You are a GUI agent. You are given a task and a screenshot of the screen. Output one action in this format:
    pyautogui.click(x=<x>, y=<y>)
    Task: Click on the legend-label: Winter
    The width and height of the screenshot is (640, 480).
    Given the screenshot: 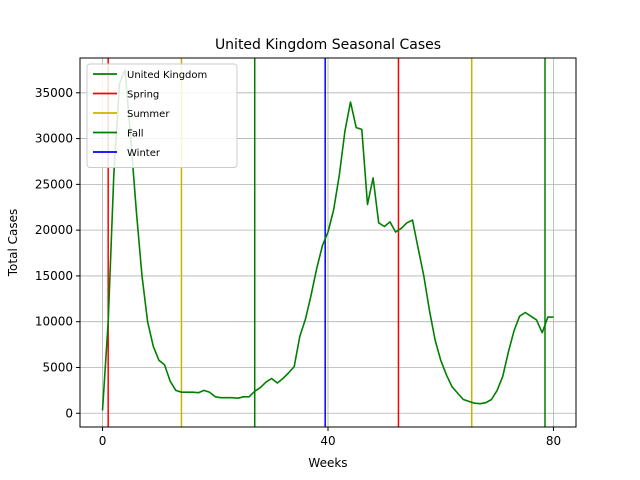 What is the action you would take?
    pyautogui.click(x=144, y=153)
    